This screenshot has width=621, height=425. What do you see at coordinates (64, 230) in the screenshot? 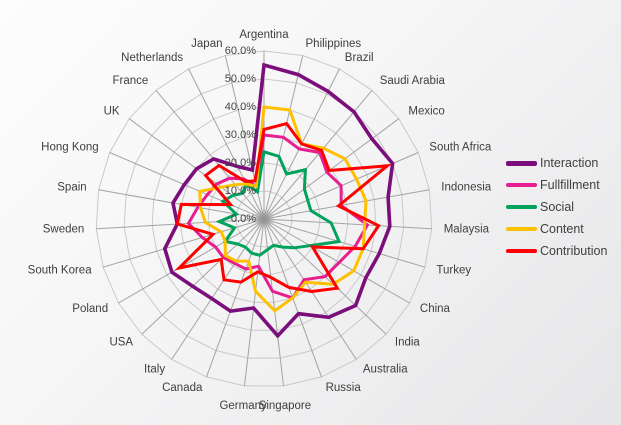
I see `category-label-sweden: Sweden` at bounding box center [64, 230].